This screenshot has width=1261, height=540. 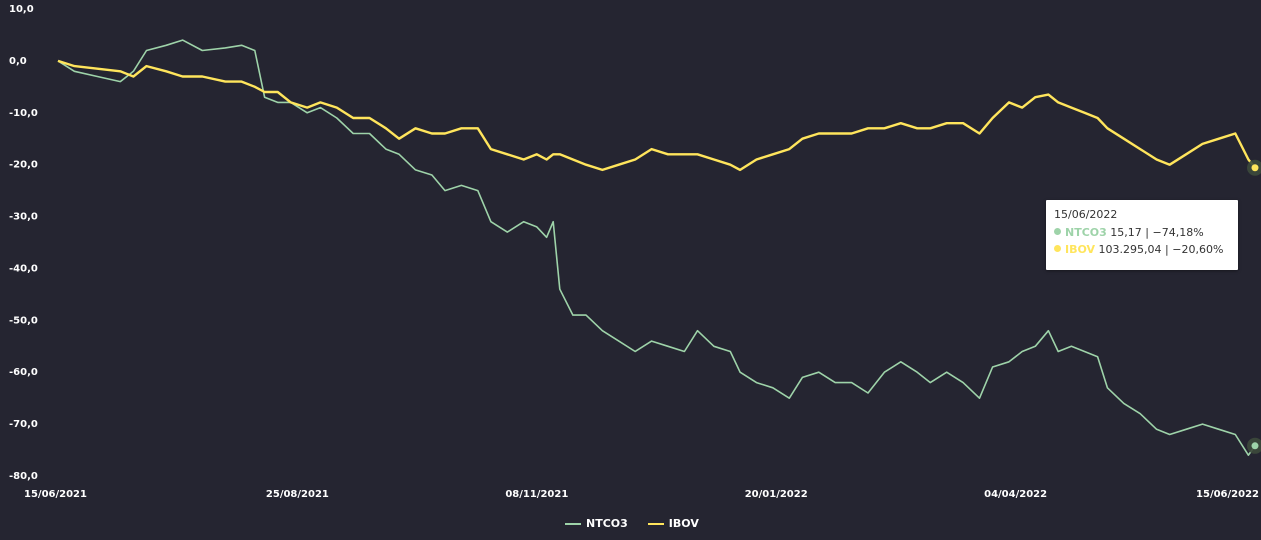 I want to click on legend-swatch-ntco3, so click(x=573, y=523).